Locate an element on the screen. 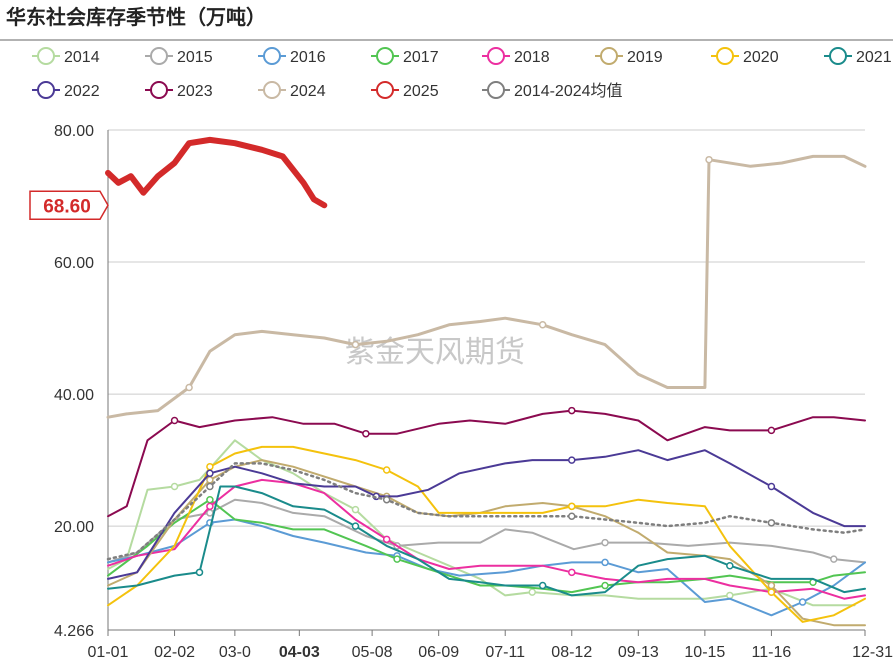 This screenshot has height=669, width=893. last-value-flag: 68.60 is located at coordinates (69, 205).